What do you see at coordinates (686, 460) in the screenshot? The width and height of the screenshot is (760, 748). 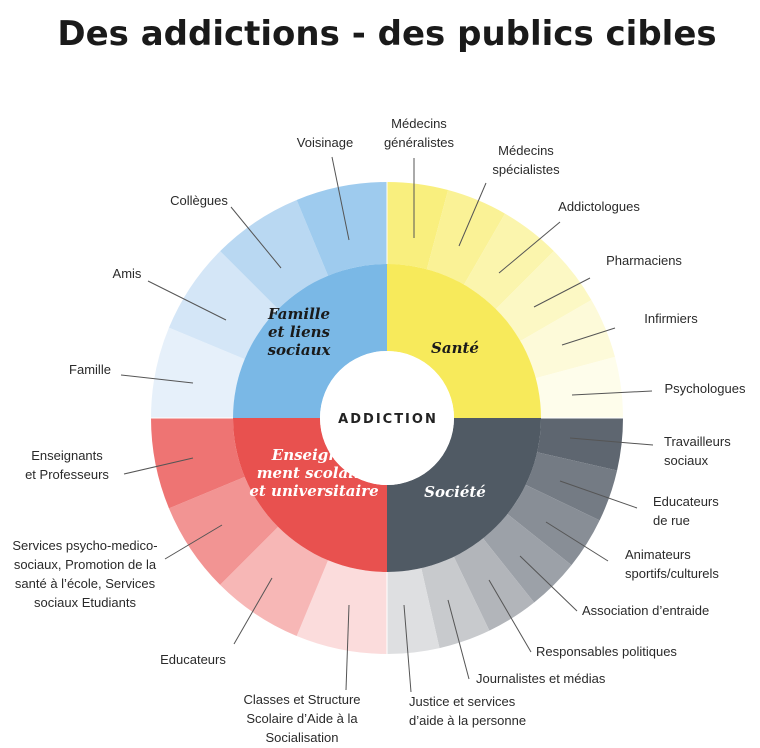 I see `segment-label-line: sociaux` at bounding box center [686, 460].